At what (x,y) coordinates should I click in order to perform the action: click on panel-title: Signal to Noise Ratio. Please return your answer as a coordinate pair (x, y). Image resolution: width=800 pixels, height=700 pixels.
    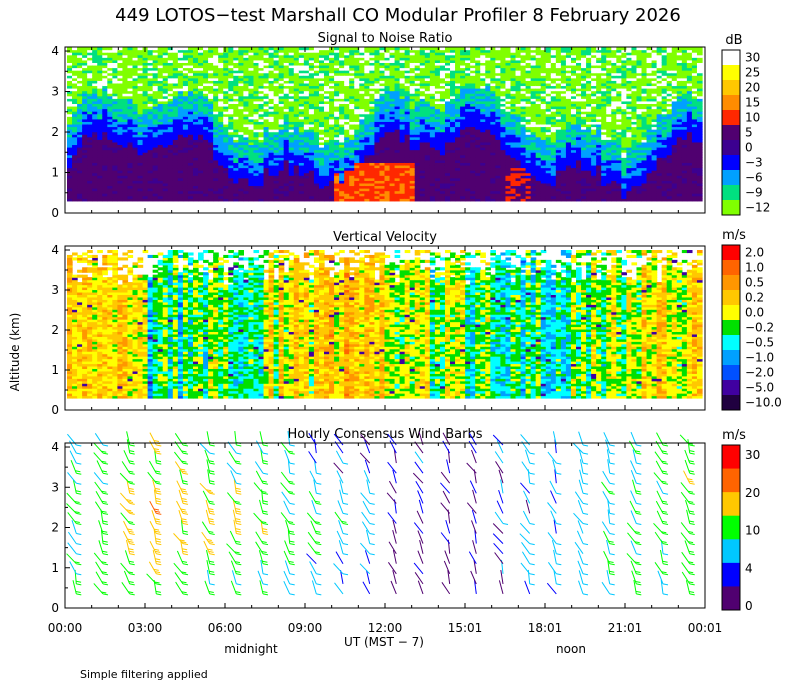
    Looking at the image, I should click on (385, 38).